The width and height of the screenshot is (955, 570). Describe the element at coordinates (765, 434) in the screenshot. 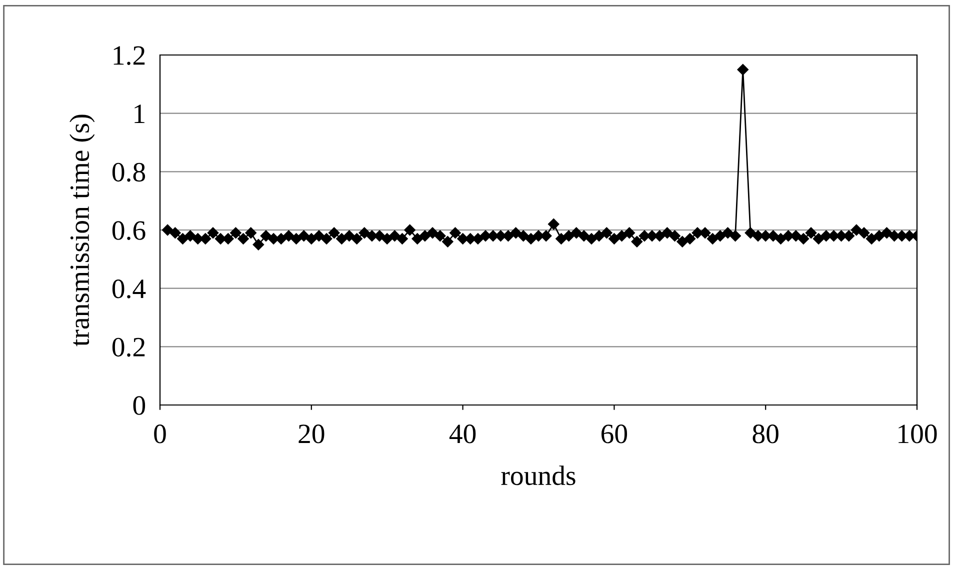

I see `x-tick-label: 80` at that location.